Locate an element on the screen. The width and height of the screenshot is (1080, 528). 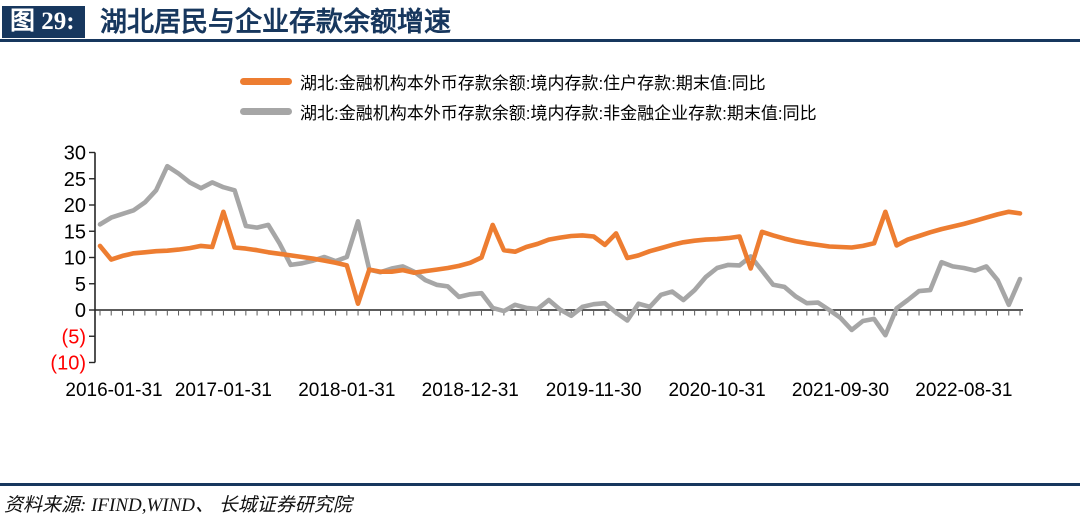
page-title: 湖北居民与企业存款余额增速 is located at coordinates (275, 22).